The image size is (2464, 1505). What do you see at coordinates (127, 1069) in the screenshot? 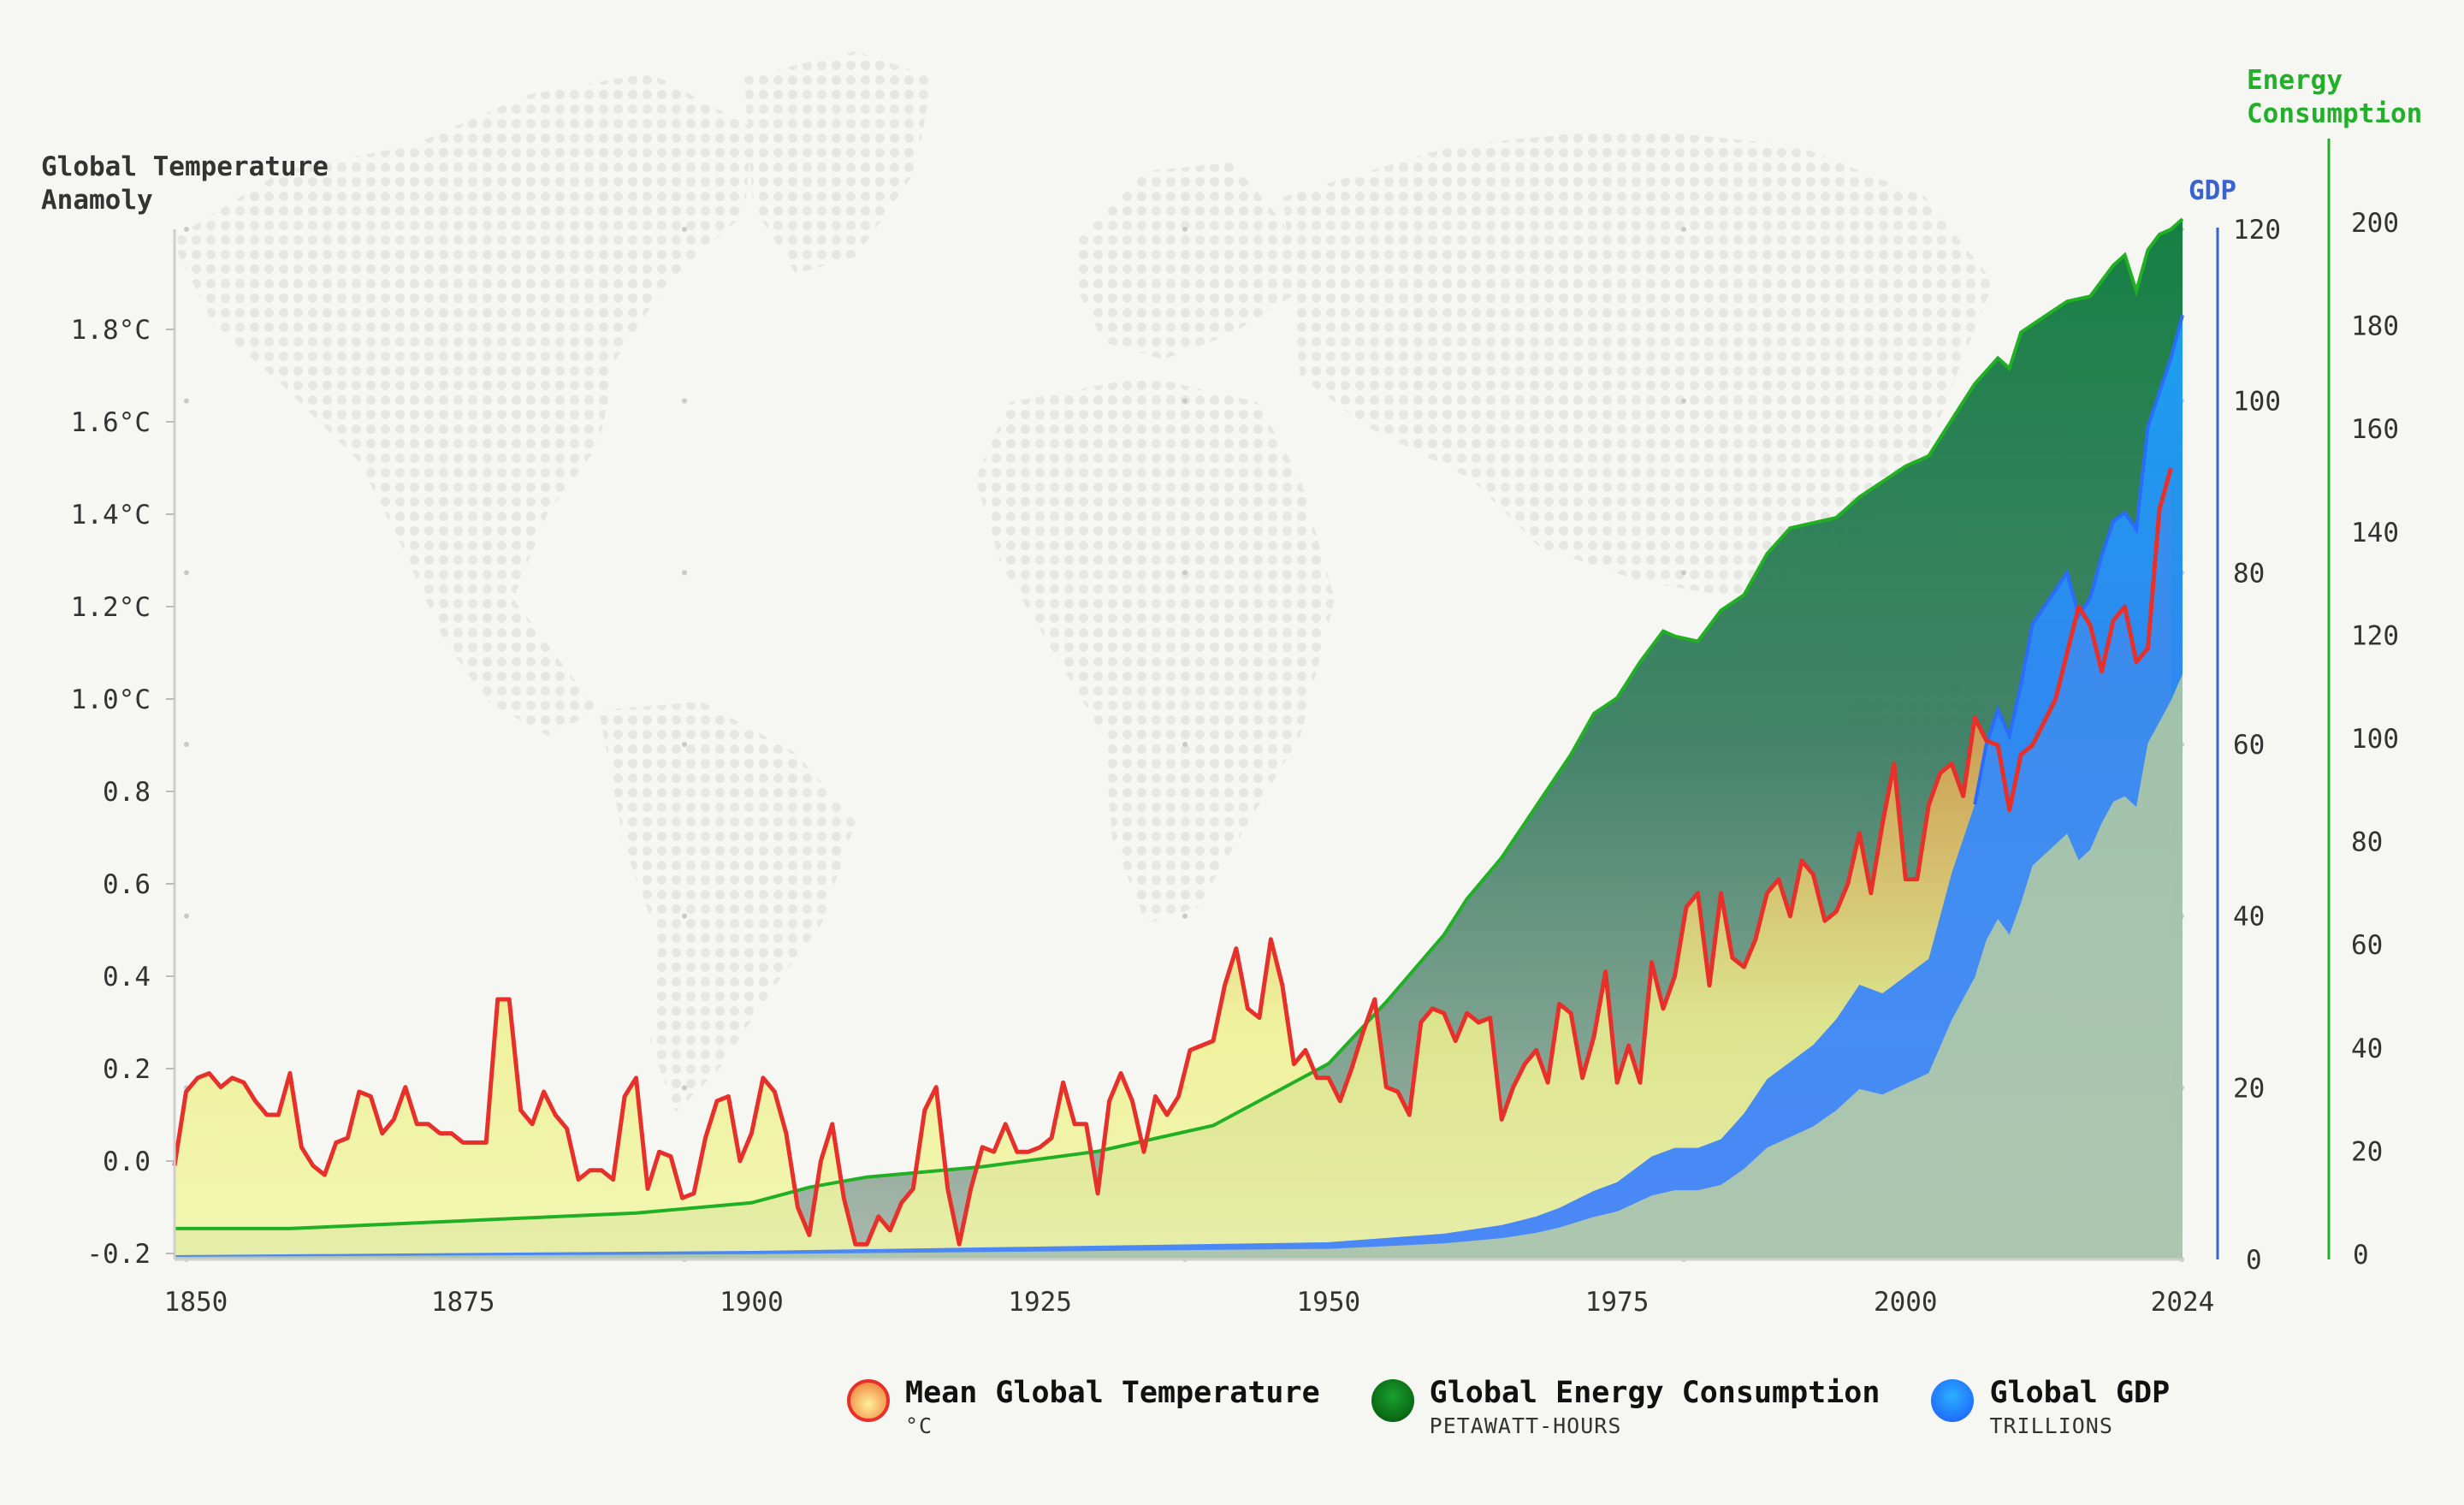
I see `left-axis-tick-label: 0.2` at bounding box center [127, 1069].